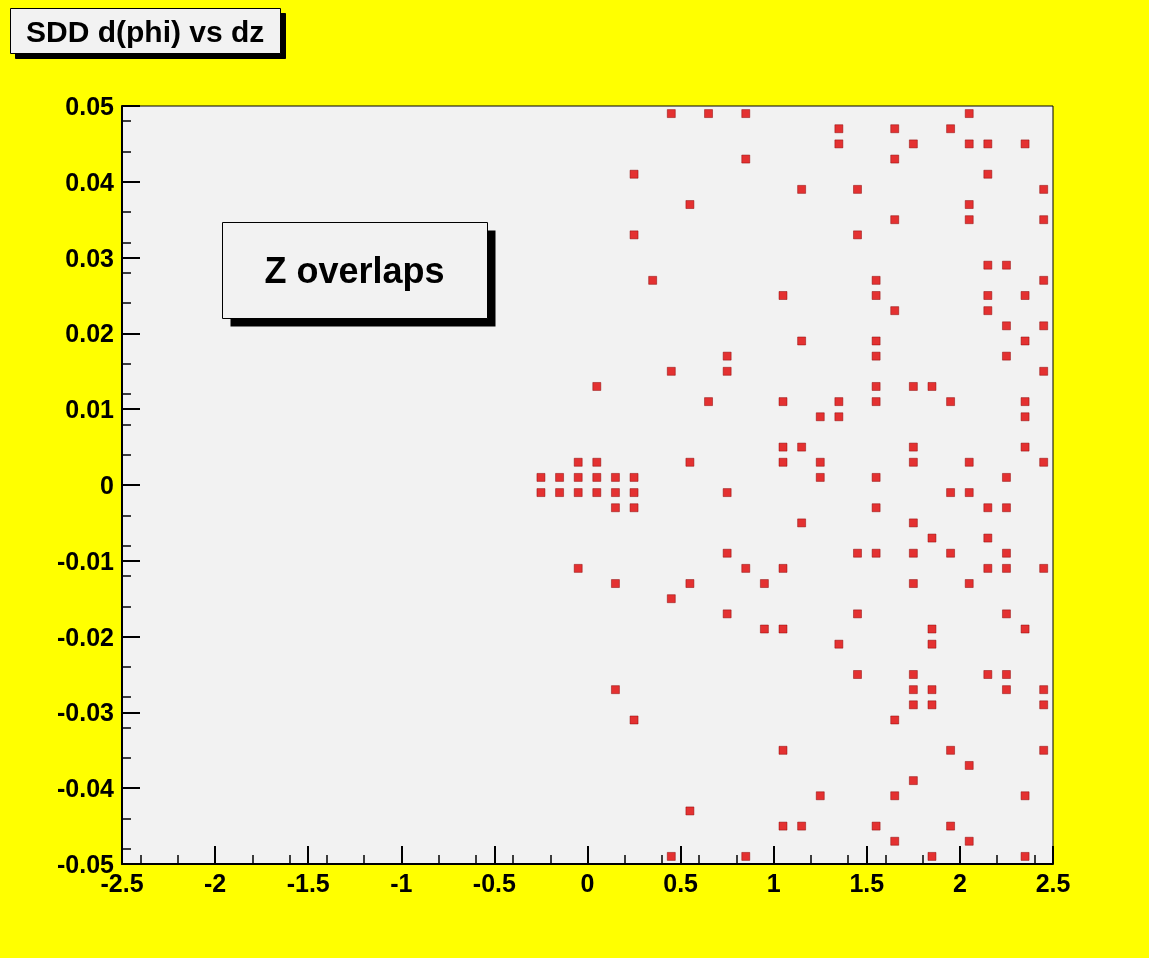 This screenshot has height=958, width=1149. What do you see at coordinates (959, 882) in the screenshot?
I see `x-tick-label: 2` at bounding box center [959, 882].